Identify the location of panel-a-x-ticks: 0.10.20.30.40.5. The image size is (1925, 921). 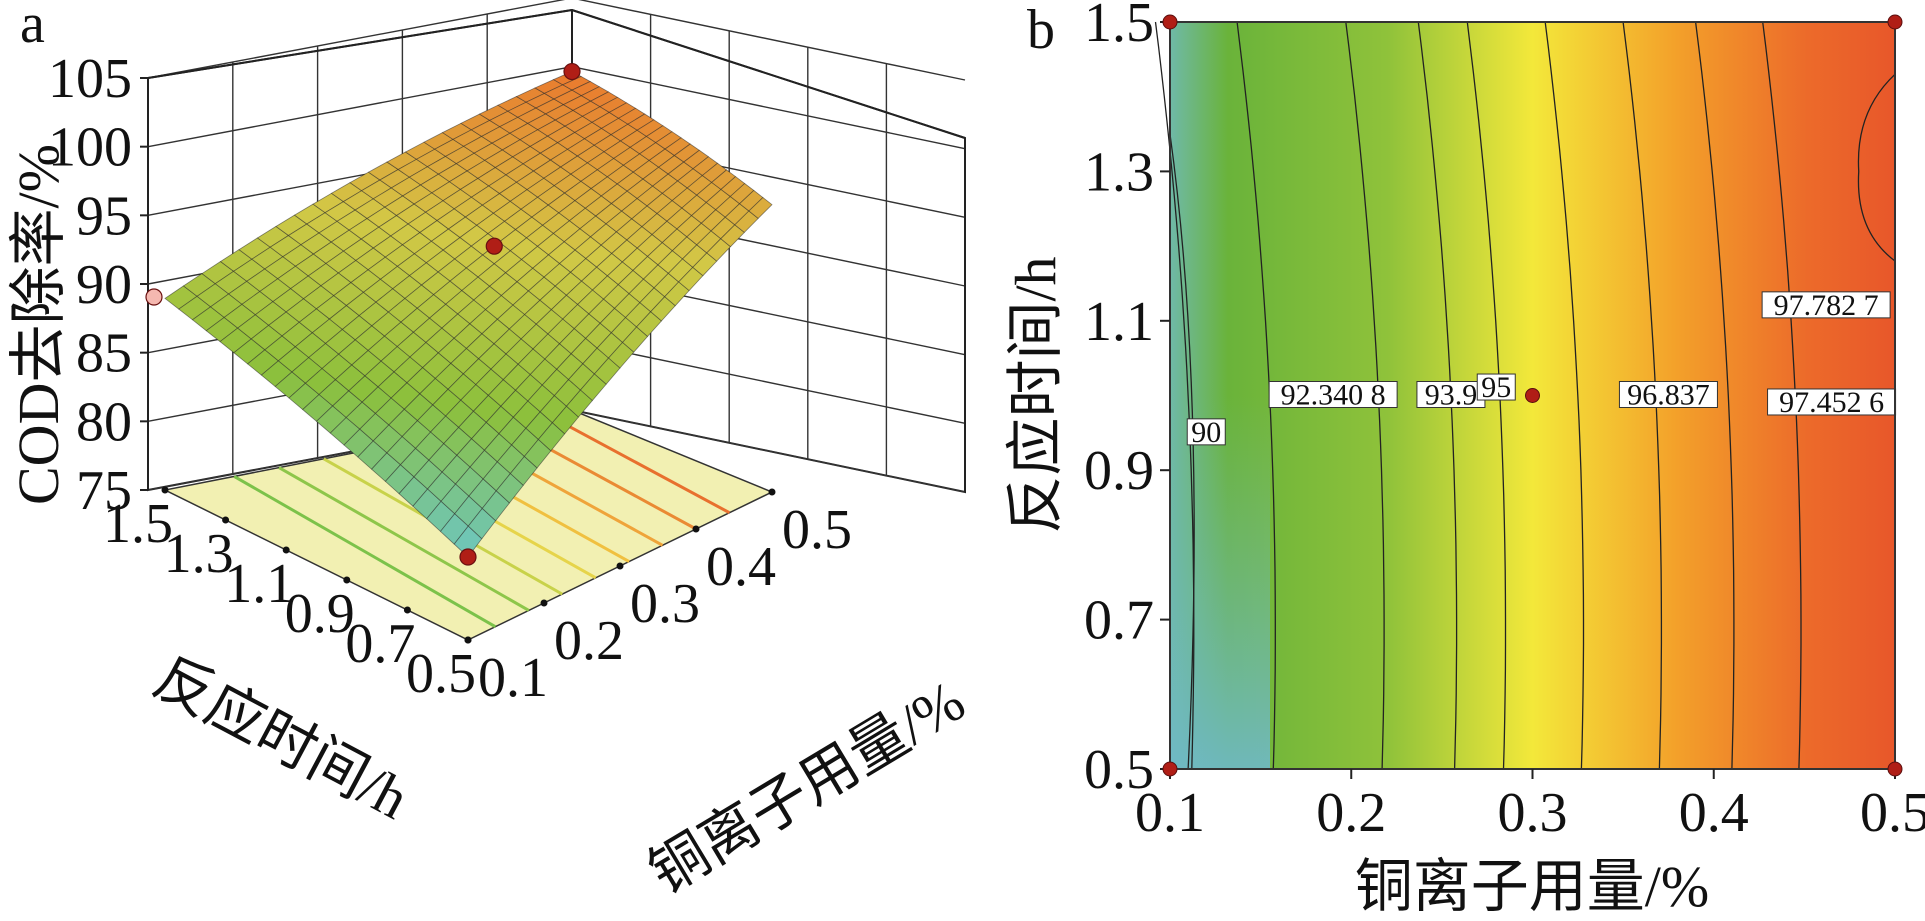
(658, 598).